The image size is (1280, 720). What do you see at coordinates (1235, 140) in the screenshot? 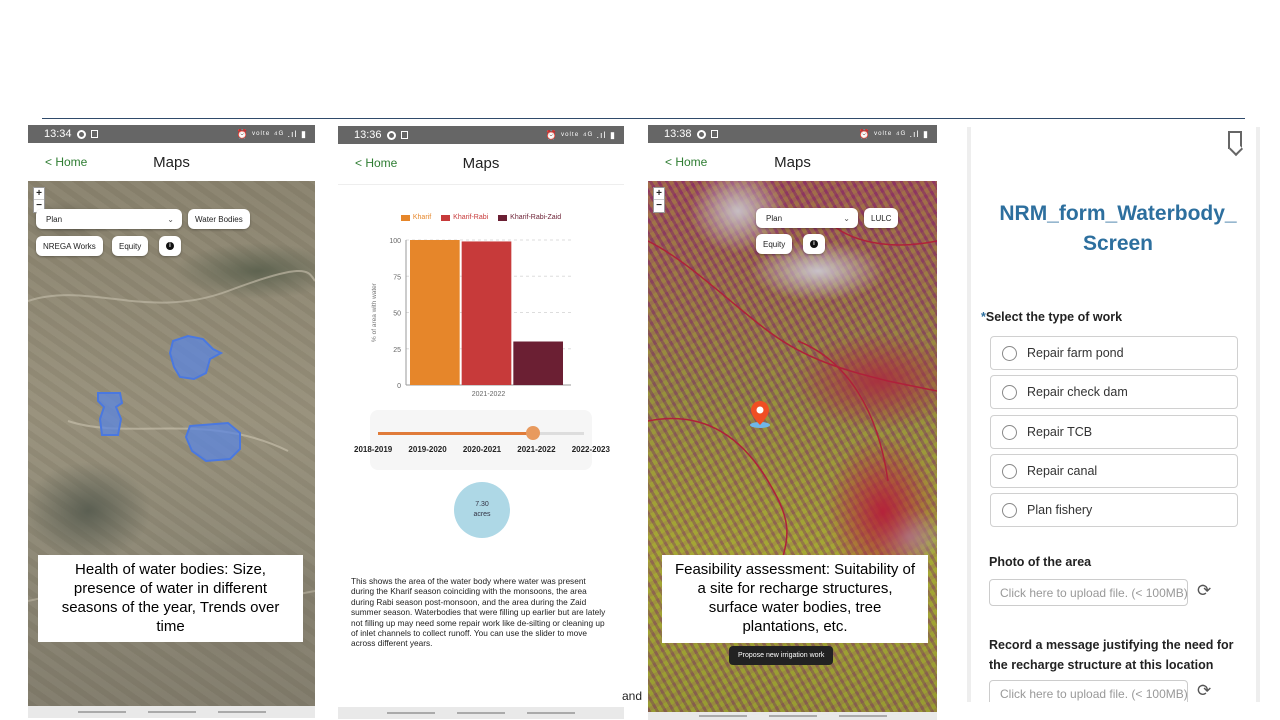
I see `bookmark-icon` at bounding box center [1235, 140].